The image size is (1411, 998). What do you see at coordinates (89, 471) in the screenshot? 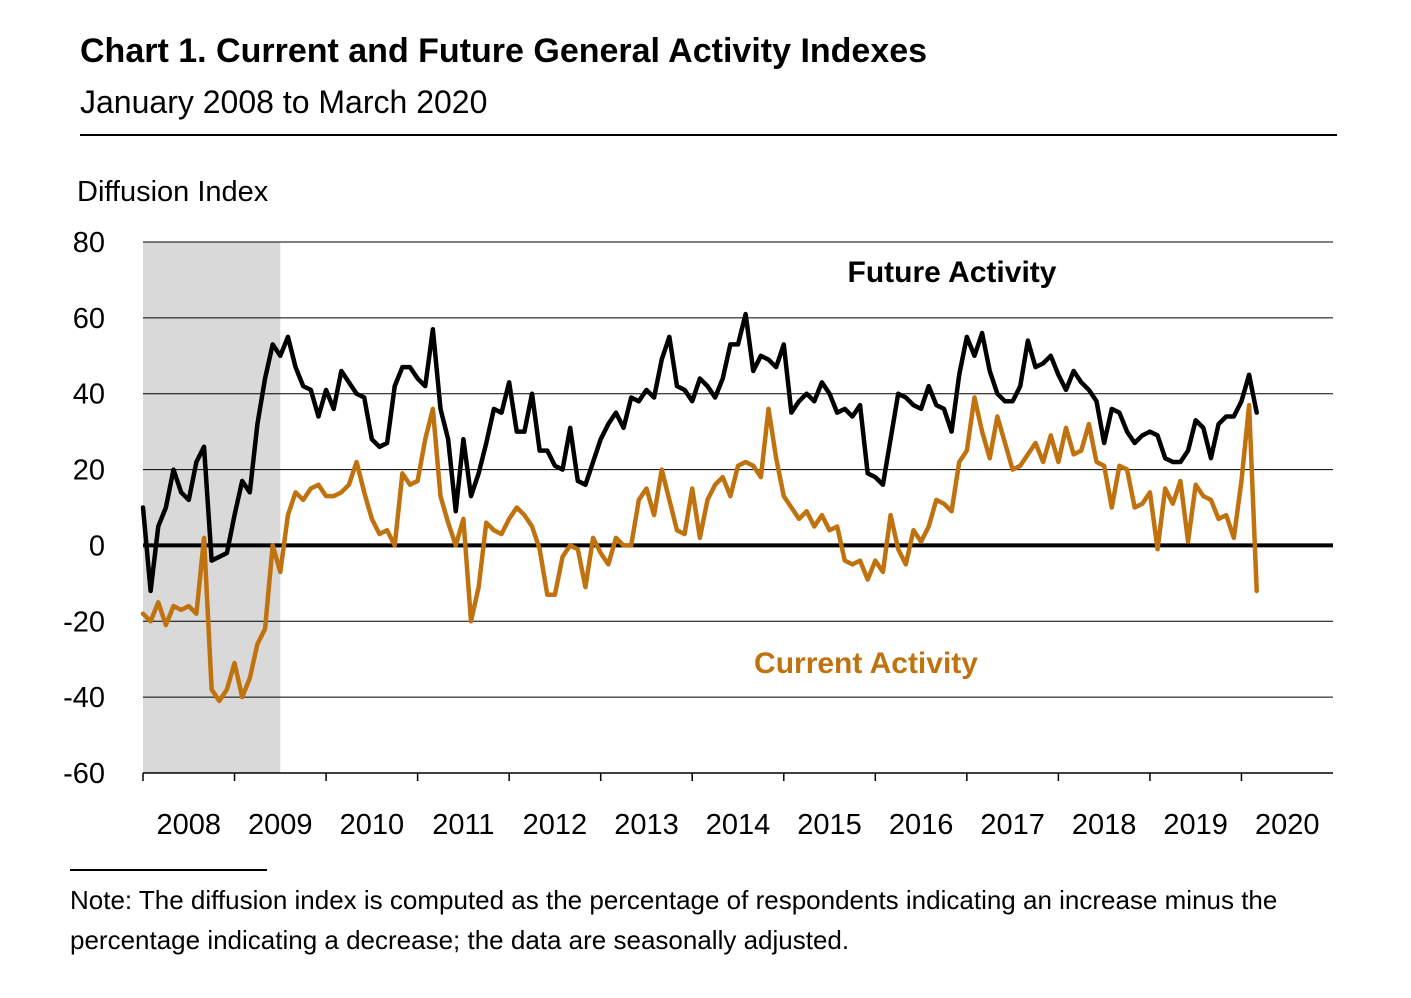
I see `y-tick-label: 20` at bounding box center [89, 471].